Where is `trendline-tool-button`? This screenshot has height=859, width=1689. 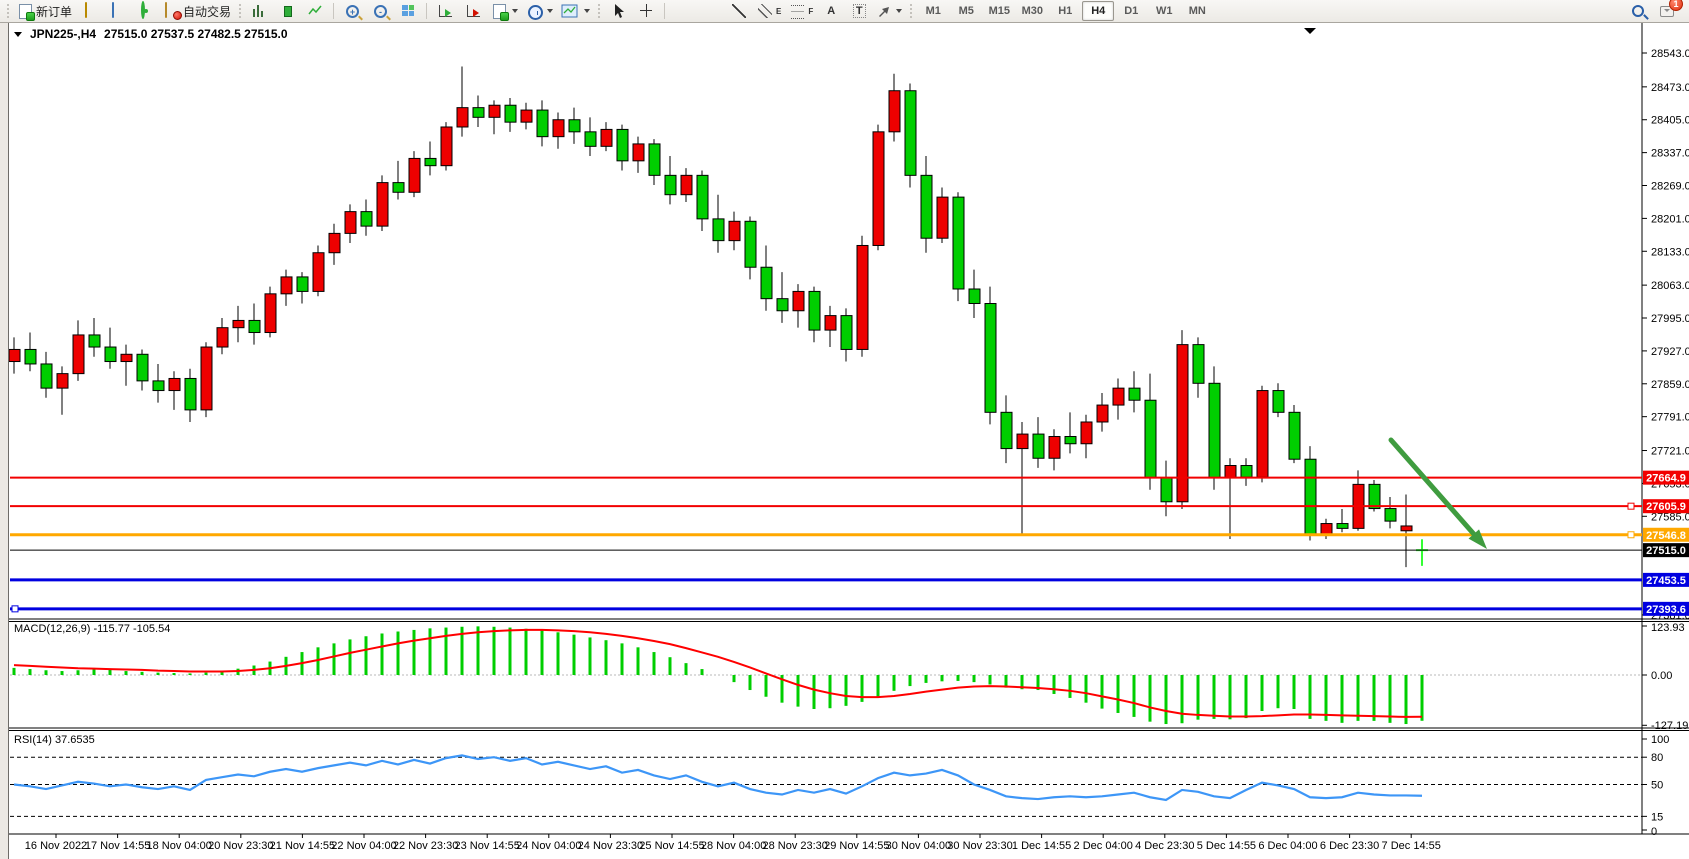 trendline-tool-button is located at coordinates (739, 11).